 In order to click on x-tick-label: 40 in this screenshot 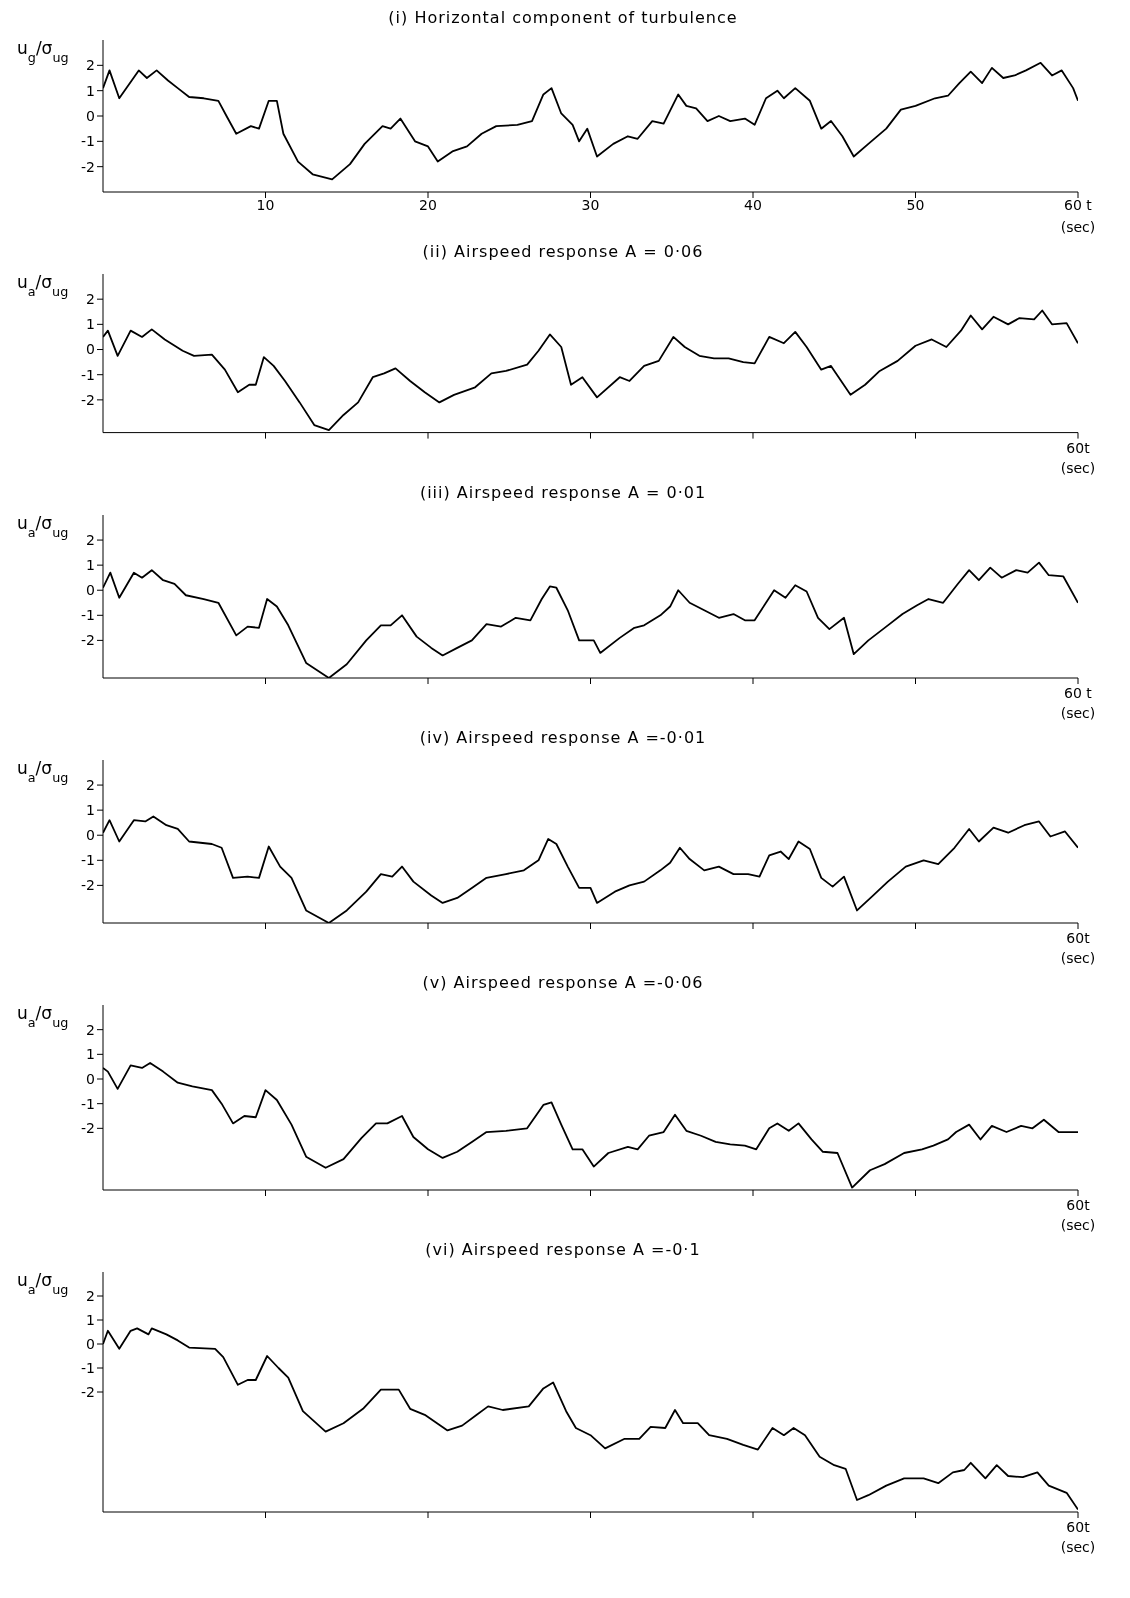, I will do `click(753, 204)`.